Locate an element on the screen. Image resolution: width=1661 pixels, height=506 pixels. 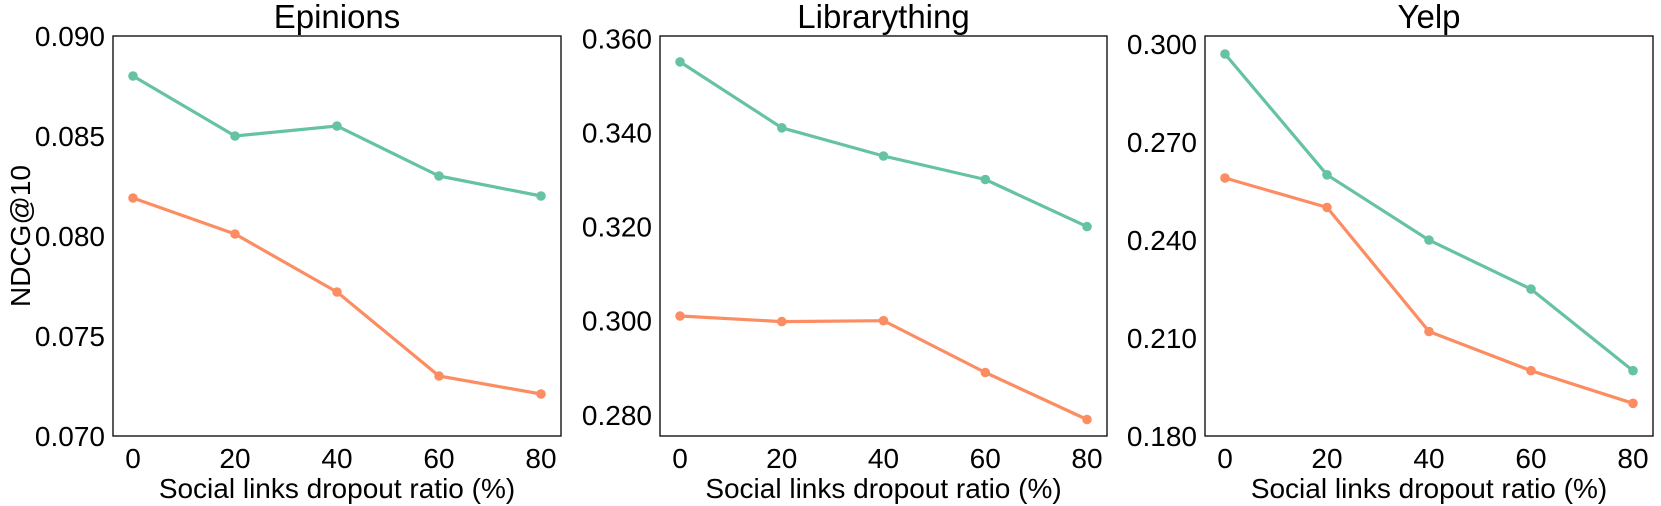
y-axis-label: NDCG@10 is located at coordinates (20, 236).